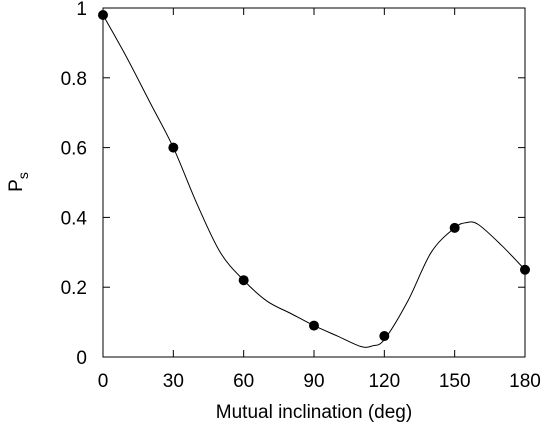  I want to click on y-tick-label: 0.4, so click(74, 218).